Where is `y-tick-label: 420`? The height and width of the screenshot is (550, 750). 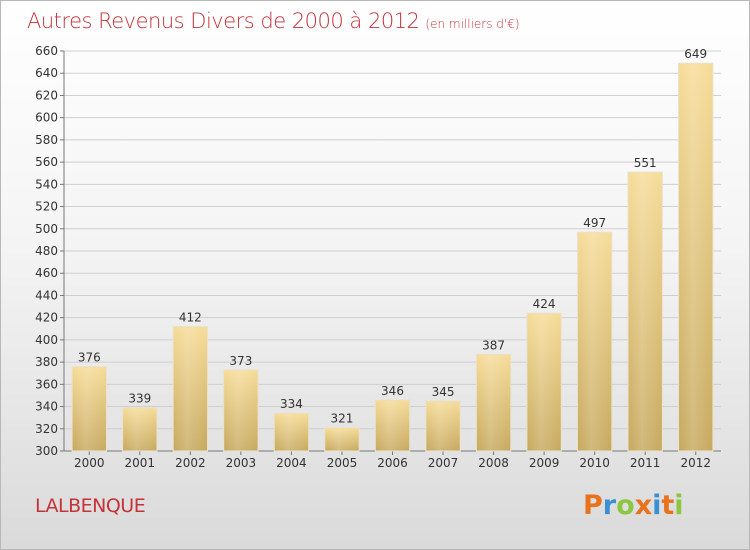
y-tick-label: 420 is located at coordinates (46, 318).